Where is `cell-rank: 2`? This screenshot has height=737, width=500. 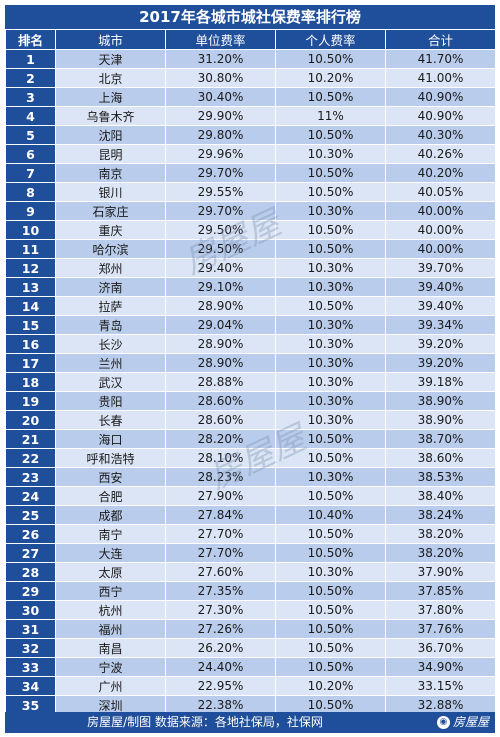 cell-rank: 2 is located at coordinates (30, 78).